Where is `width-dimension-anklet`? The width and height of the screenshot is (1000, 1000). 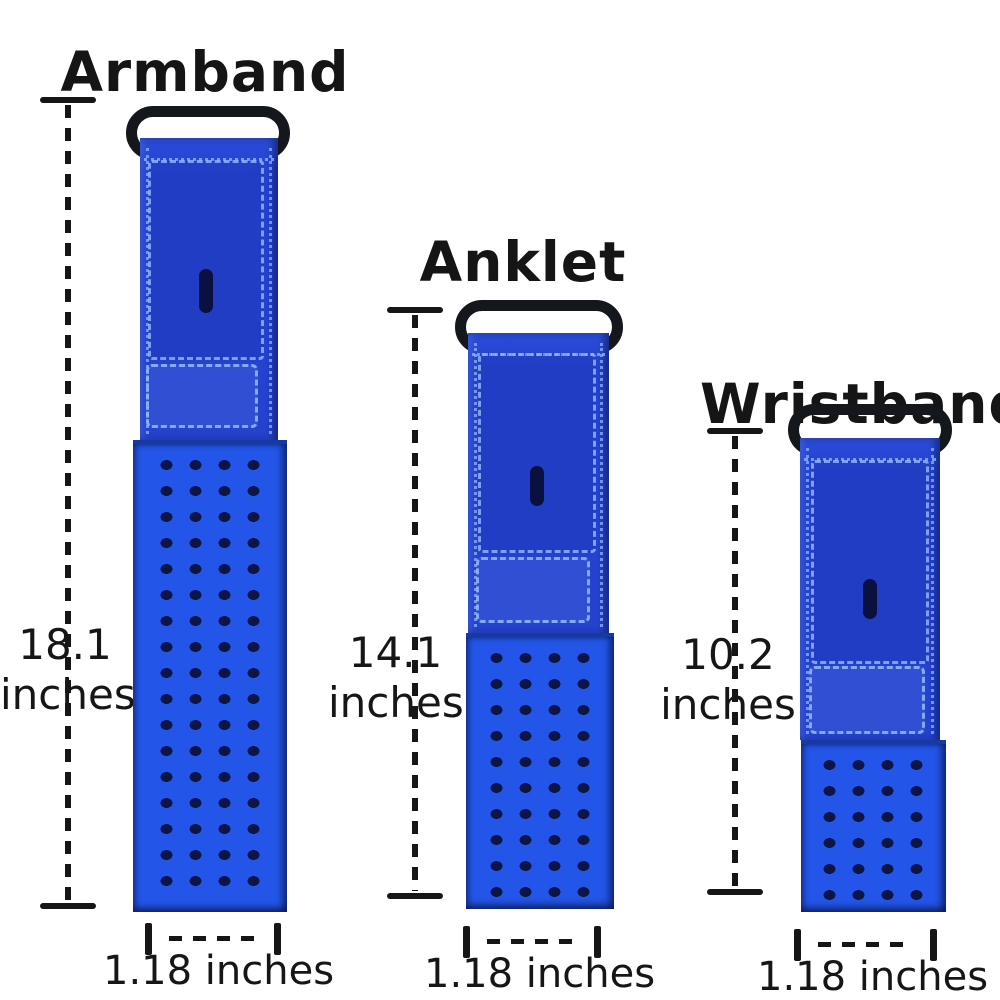 width-dimension-anklet is located at coordinates (532, 942).